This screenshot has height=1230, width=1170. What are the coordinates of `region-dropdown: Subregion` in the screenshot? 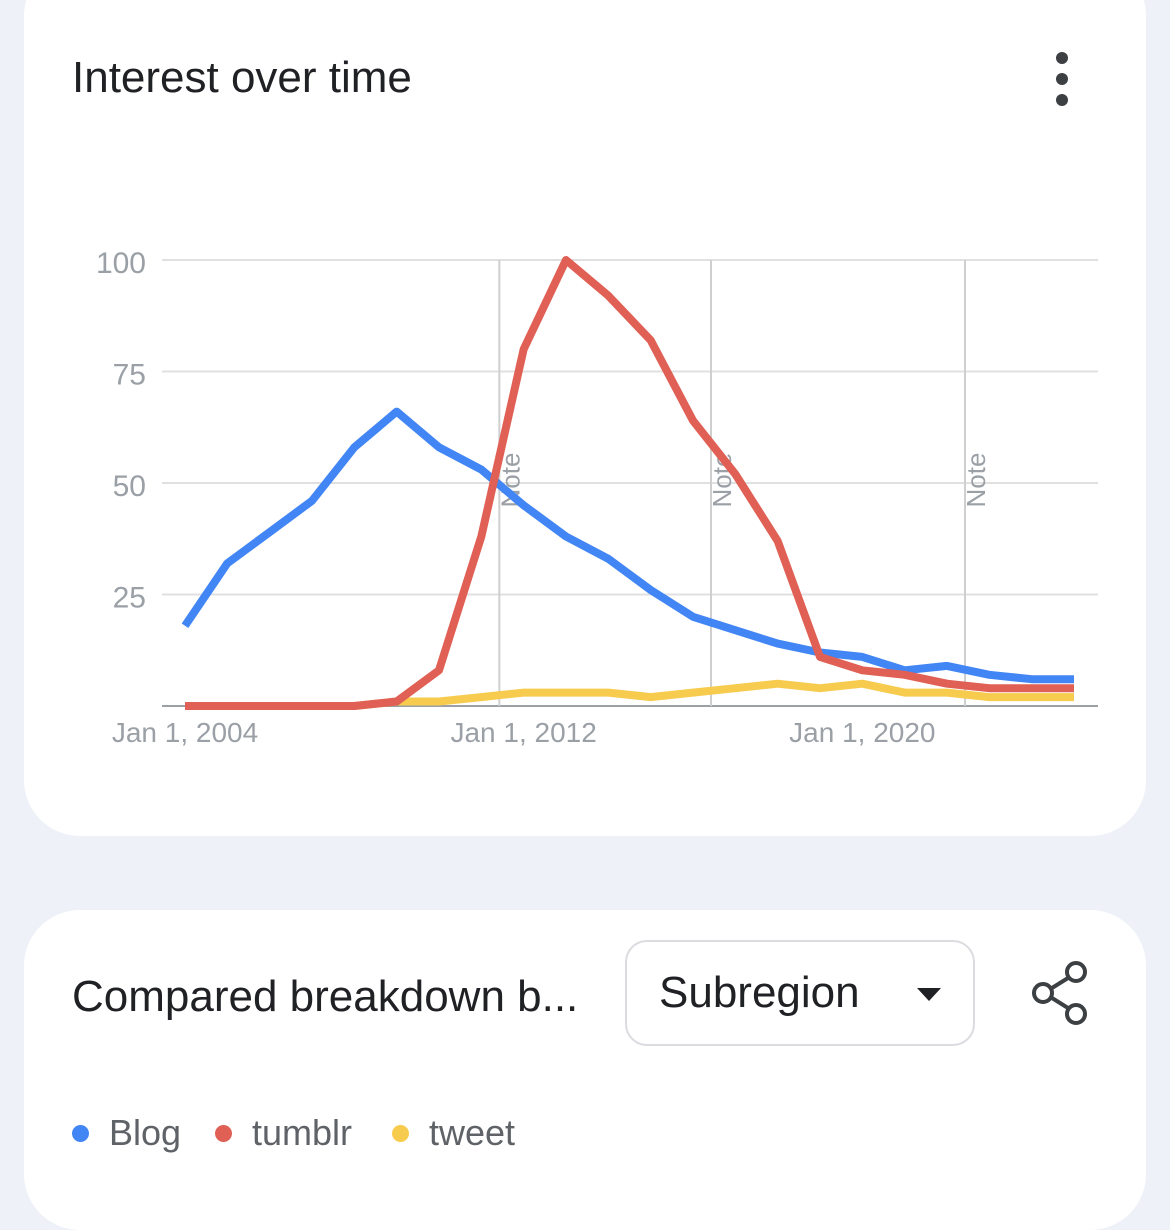 It's located at (800, 993).